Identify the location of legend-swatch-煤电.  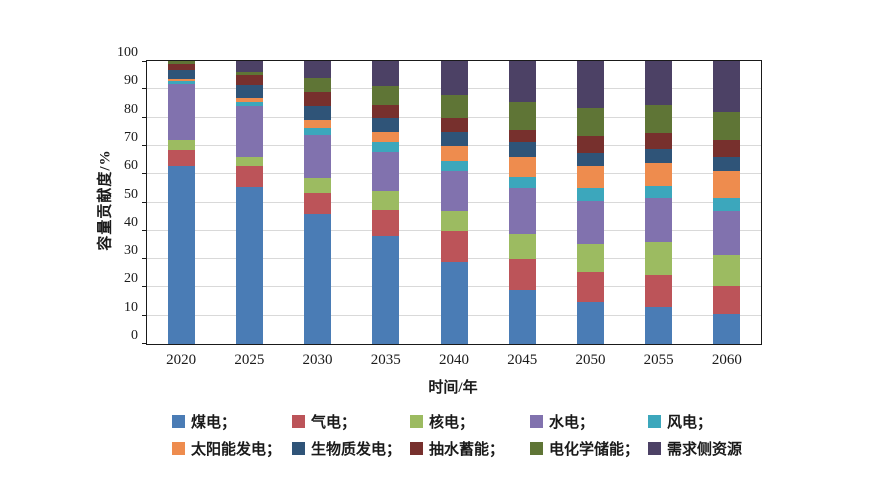
(178, 421).